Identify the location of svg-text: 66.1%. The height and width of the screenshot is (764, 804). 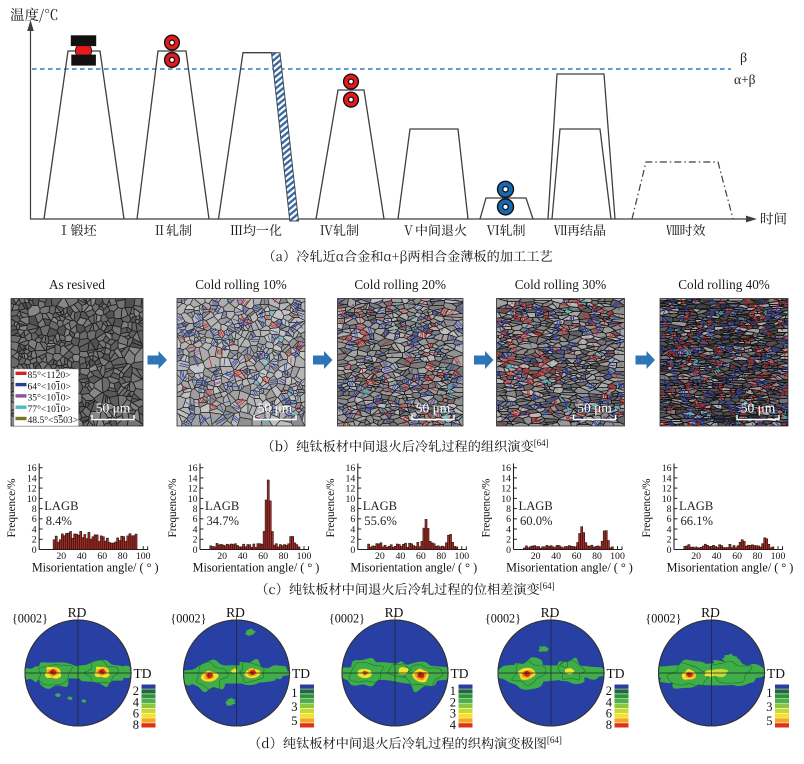
(697, 521).